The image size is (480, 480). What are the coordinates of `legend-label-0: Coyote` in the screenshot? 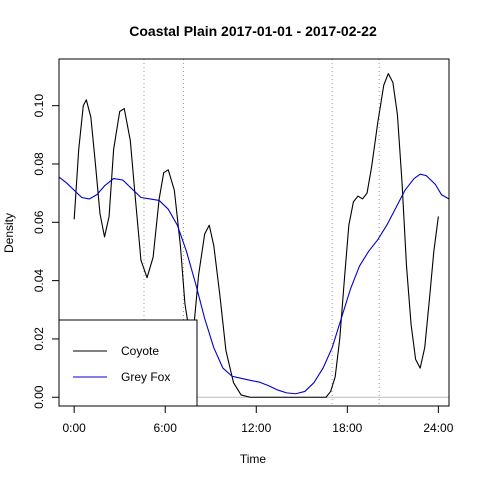 It's located at (140, 351).